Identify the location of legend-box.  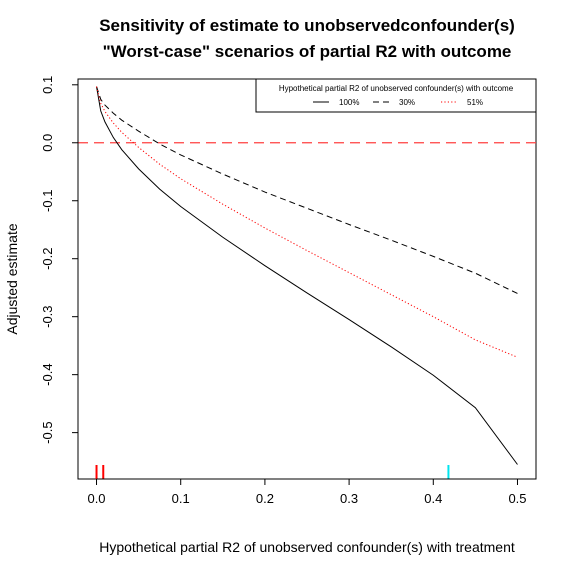
(396, 95).